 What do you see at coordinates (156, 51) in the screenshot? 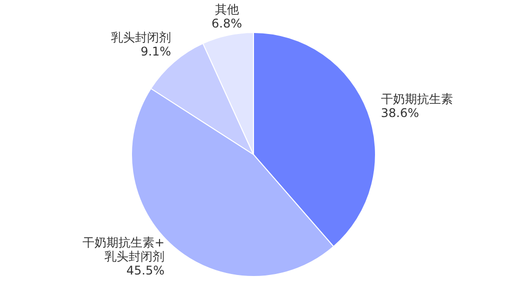
I see `data-label: 9.1%` at bounding box center [156, 51].